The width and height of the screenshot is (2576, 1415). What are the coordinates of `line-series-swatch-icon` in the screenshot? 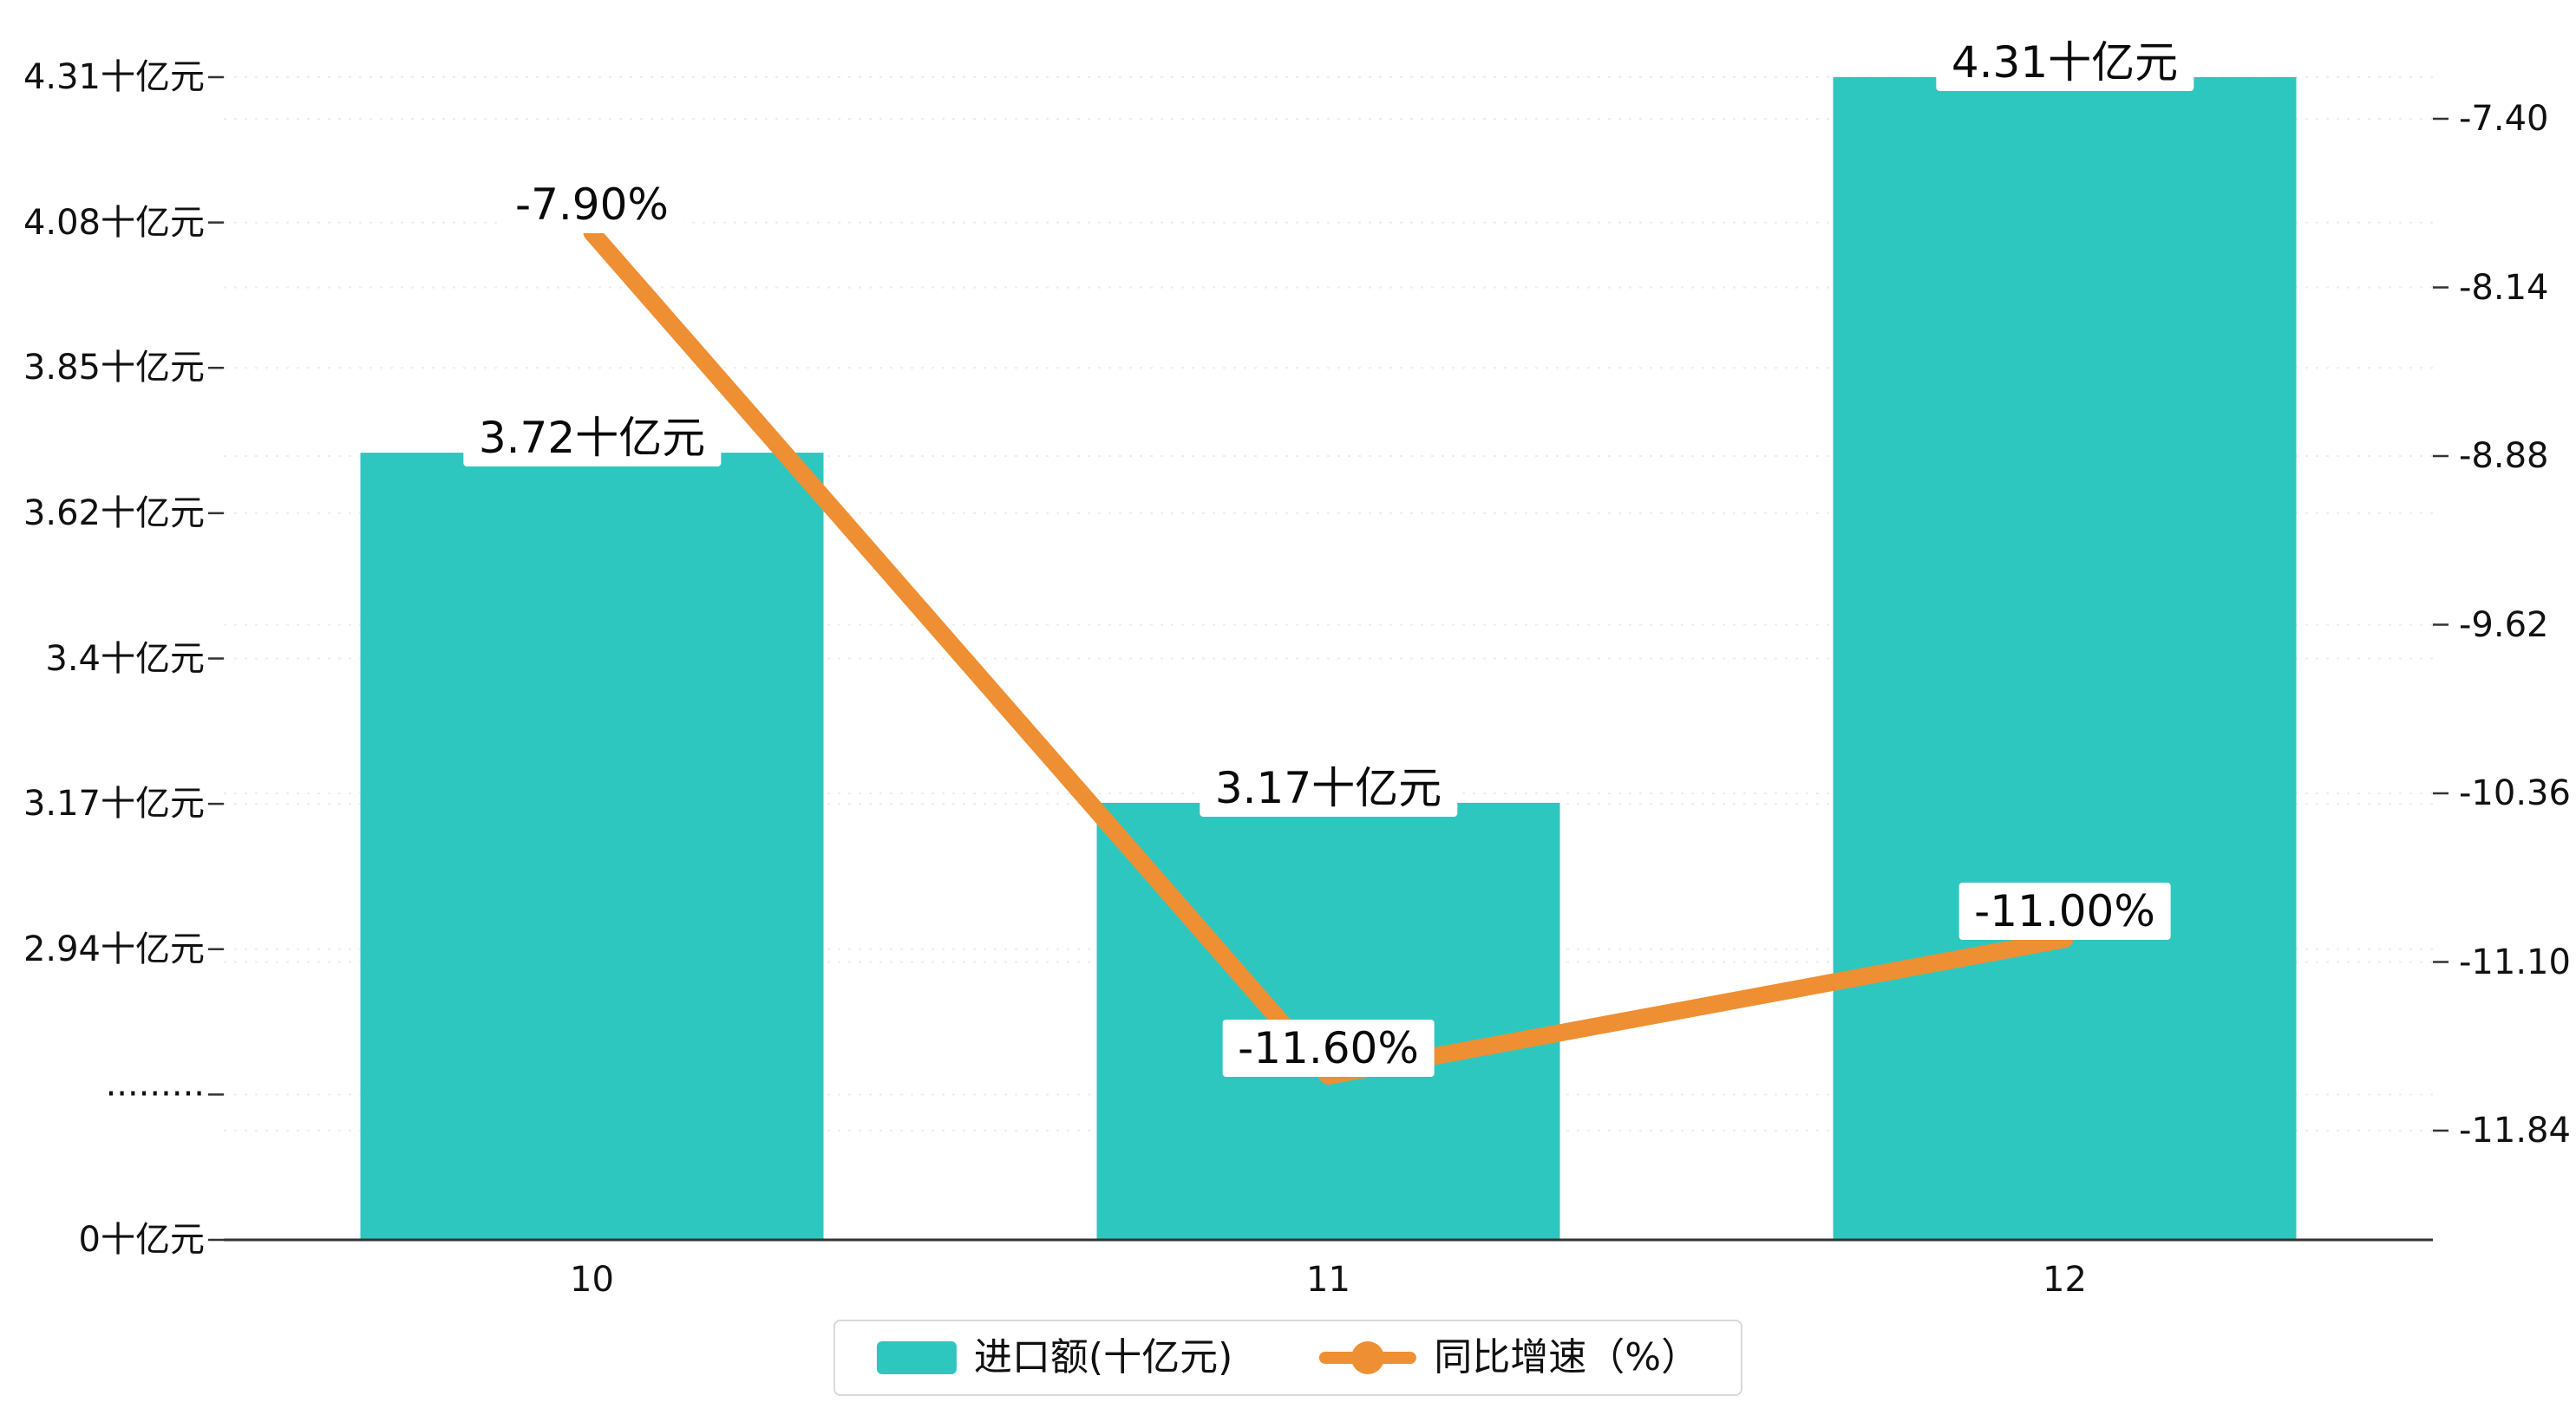 It's located at (1368, 1357).